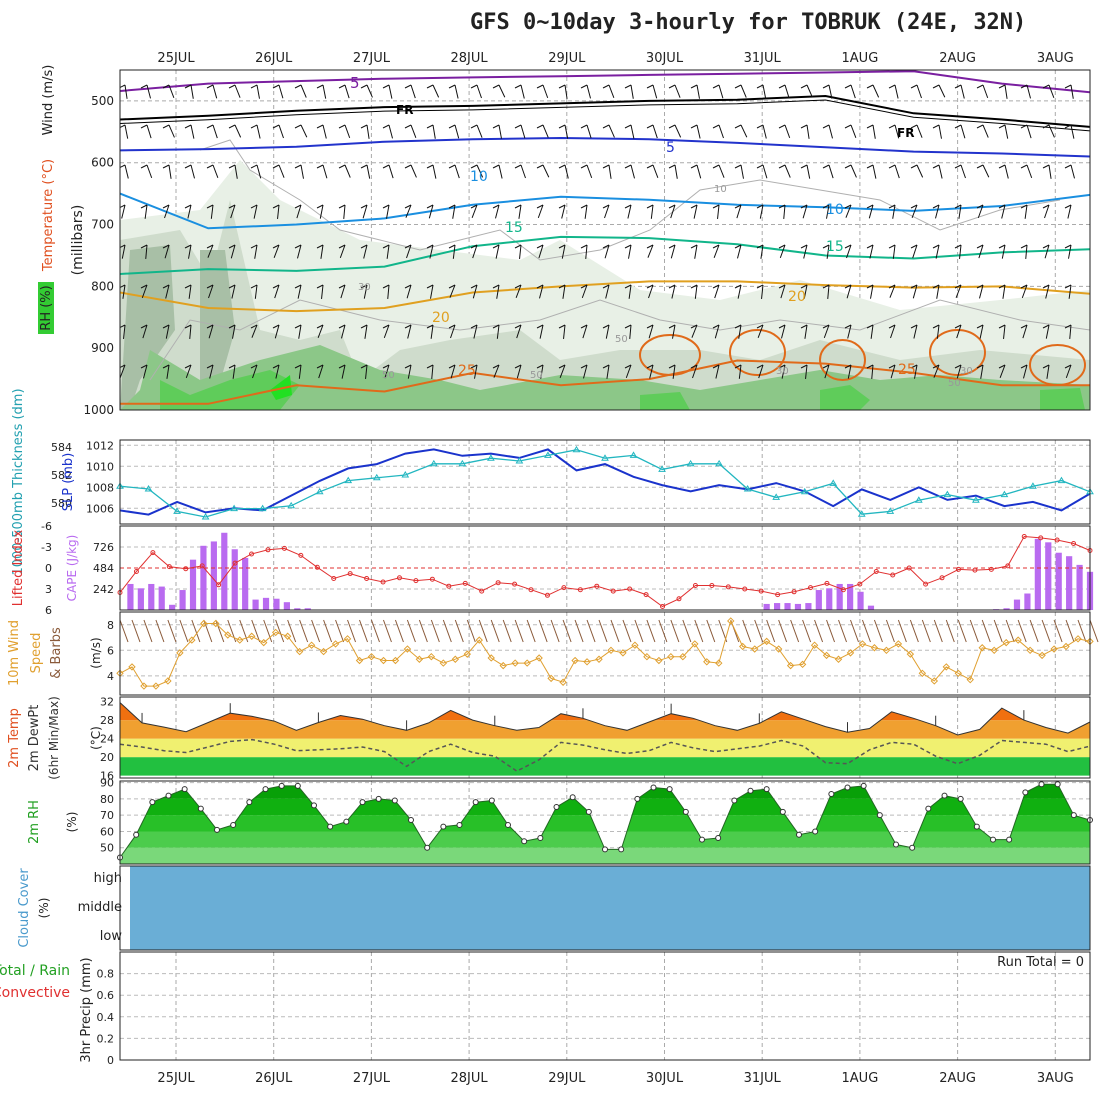  What do you see at coordinates (56, 653) in the screenshot?
I see `axis-title: & Barbs` at bounding box center [56, 653].